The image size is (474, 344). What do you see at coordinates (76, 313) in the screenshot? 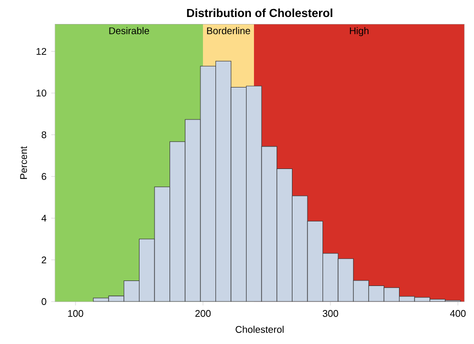
I see `x-tick-label: 100` at bounding box center [76, 313].